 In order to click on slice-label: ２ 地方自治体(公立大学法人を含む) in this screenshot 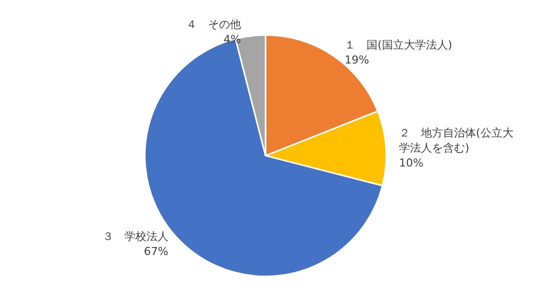, I will do `click(456, 140)`.